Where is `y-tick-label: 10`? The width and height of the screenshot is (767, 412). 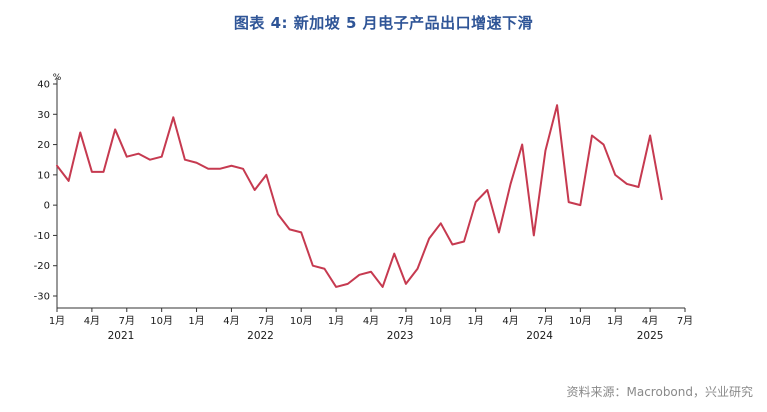 y-tick-label: 10 is located at coordinates (43, 175).